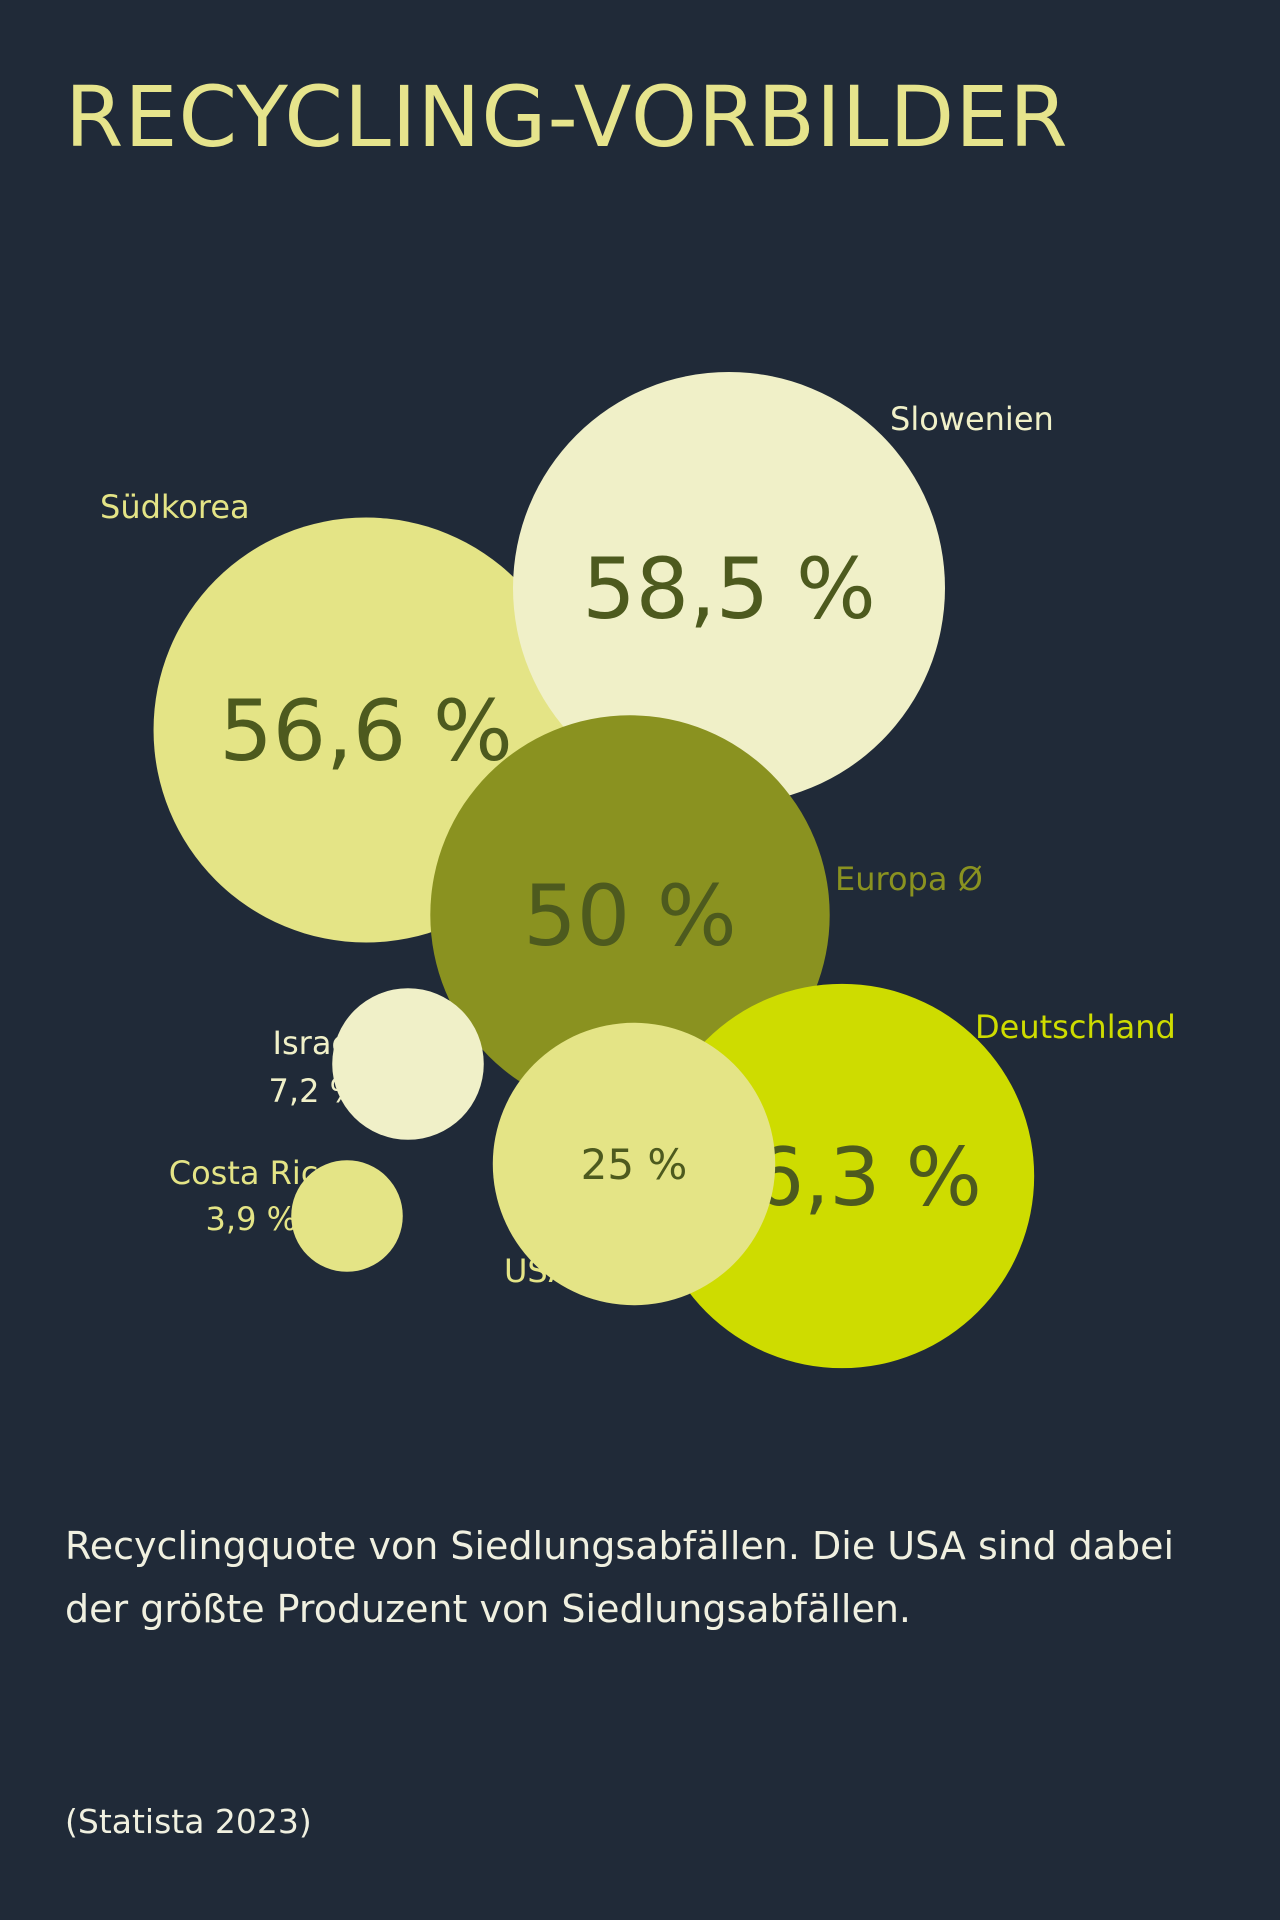  Describe the element at coordinates (314, 1091) in the screenshot. I see `value-label-israel: 7,2 %` at that location.